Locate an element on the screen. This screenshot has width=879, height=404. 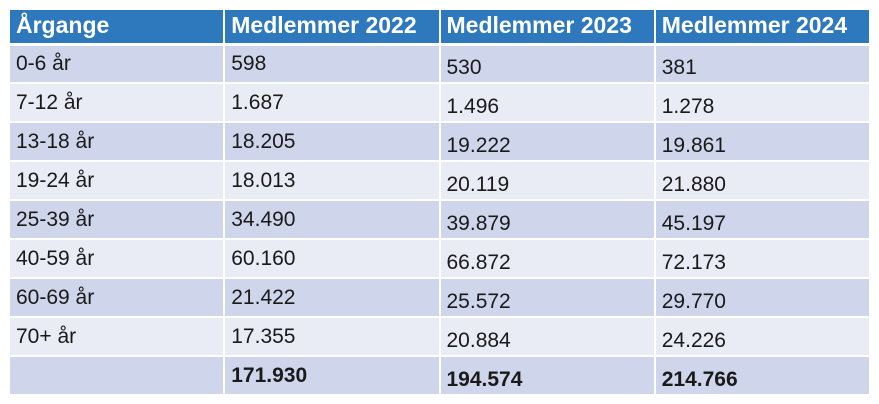
value-cell: 72.173 is located at coordinates (762, 258).